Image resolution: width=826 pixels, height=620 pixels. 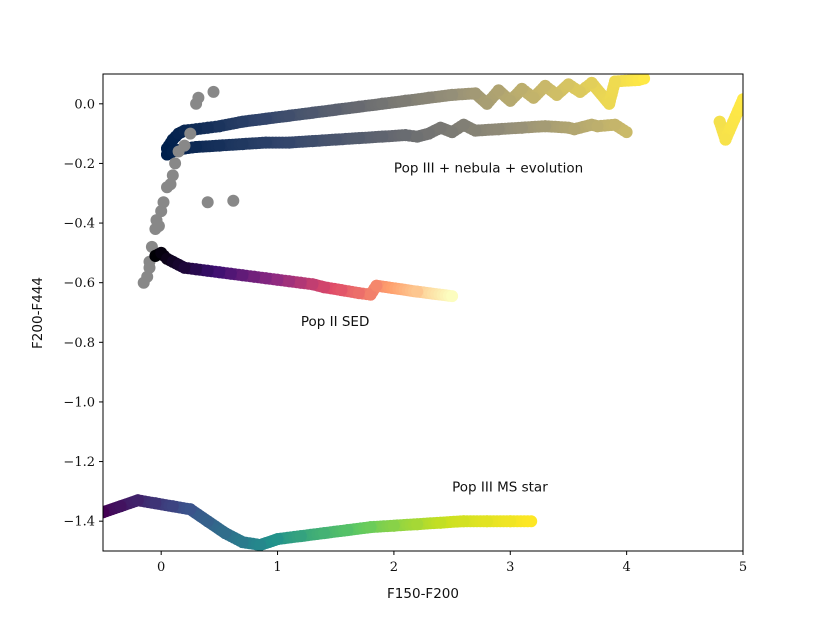 I want to click on y-tick-label: −0.2, so click(x=79, y=164).